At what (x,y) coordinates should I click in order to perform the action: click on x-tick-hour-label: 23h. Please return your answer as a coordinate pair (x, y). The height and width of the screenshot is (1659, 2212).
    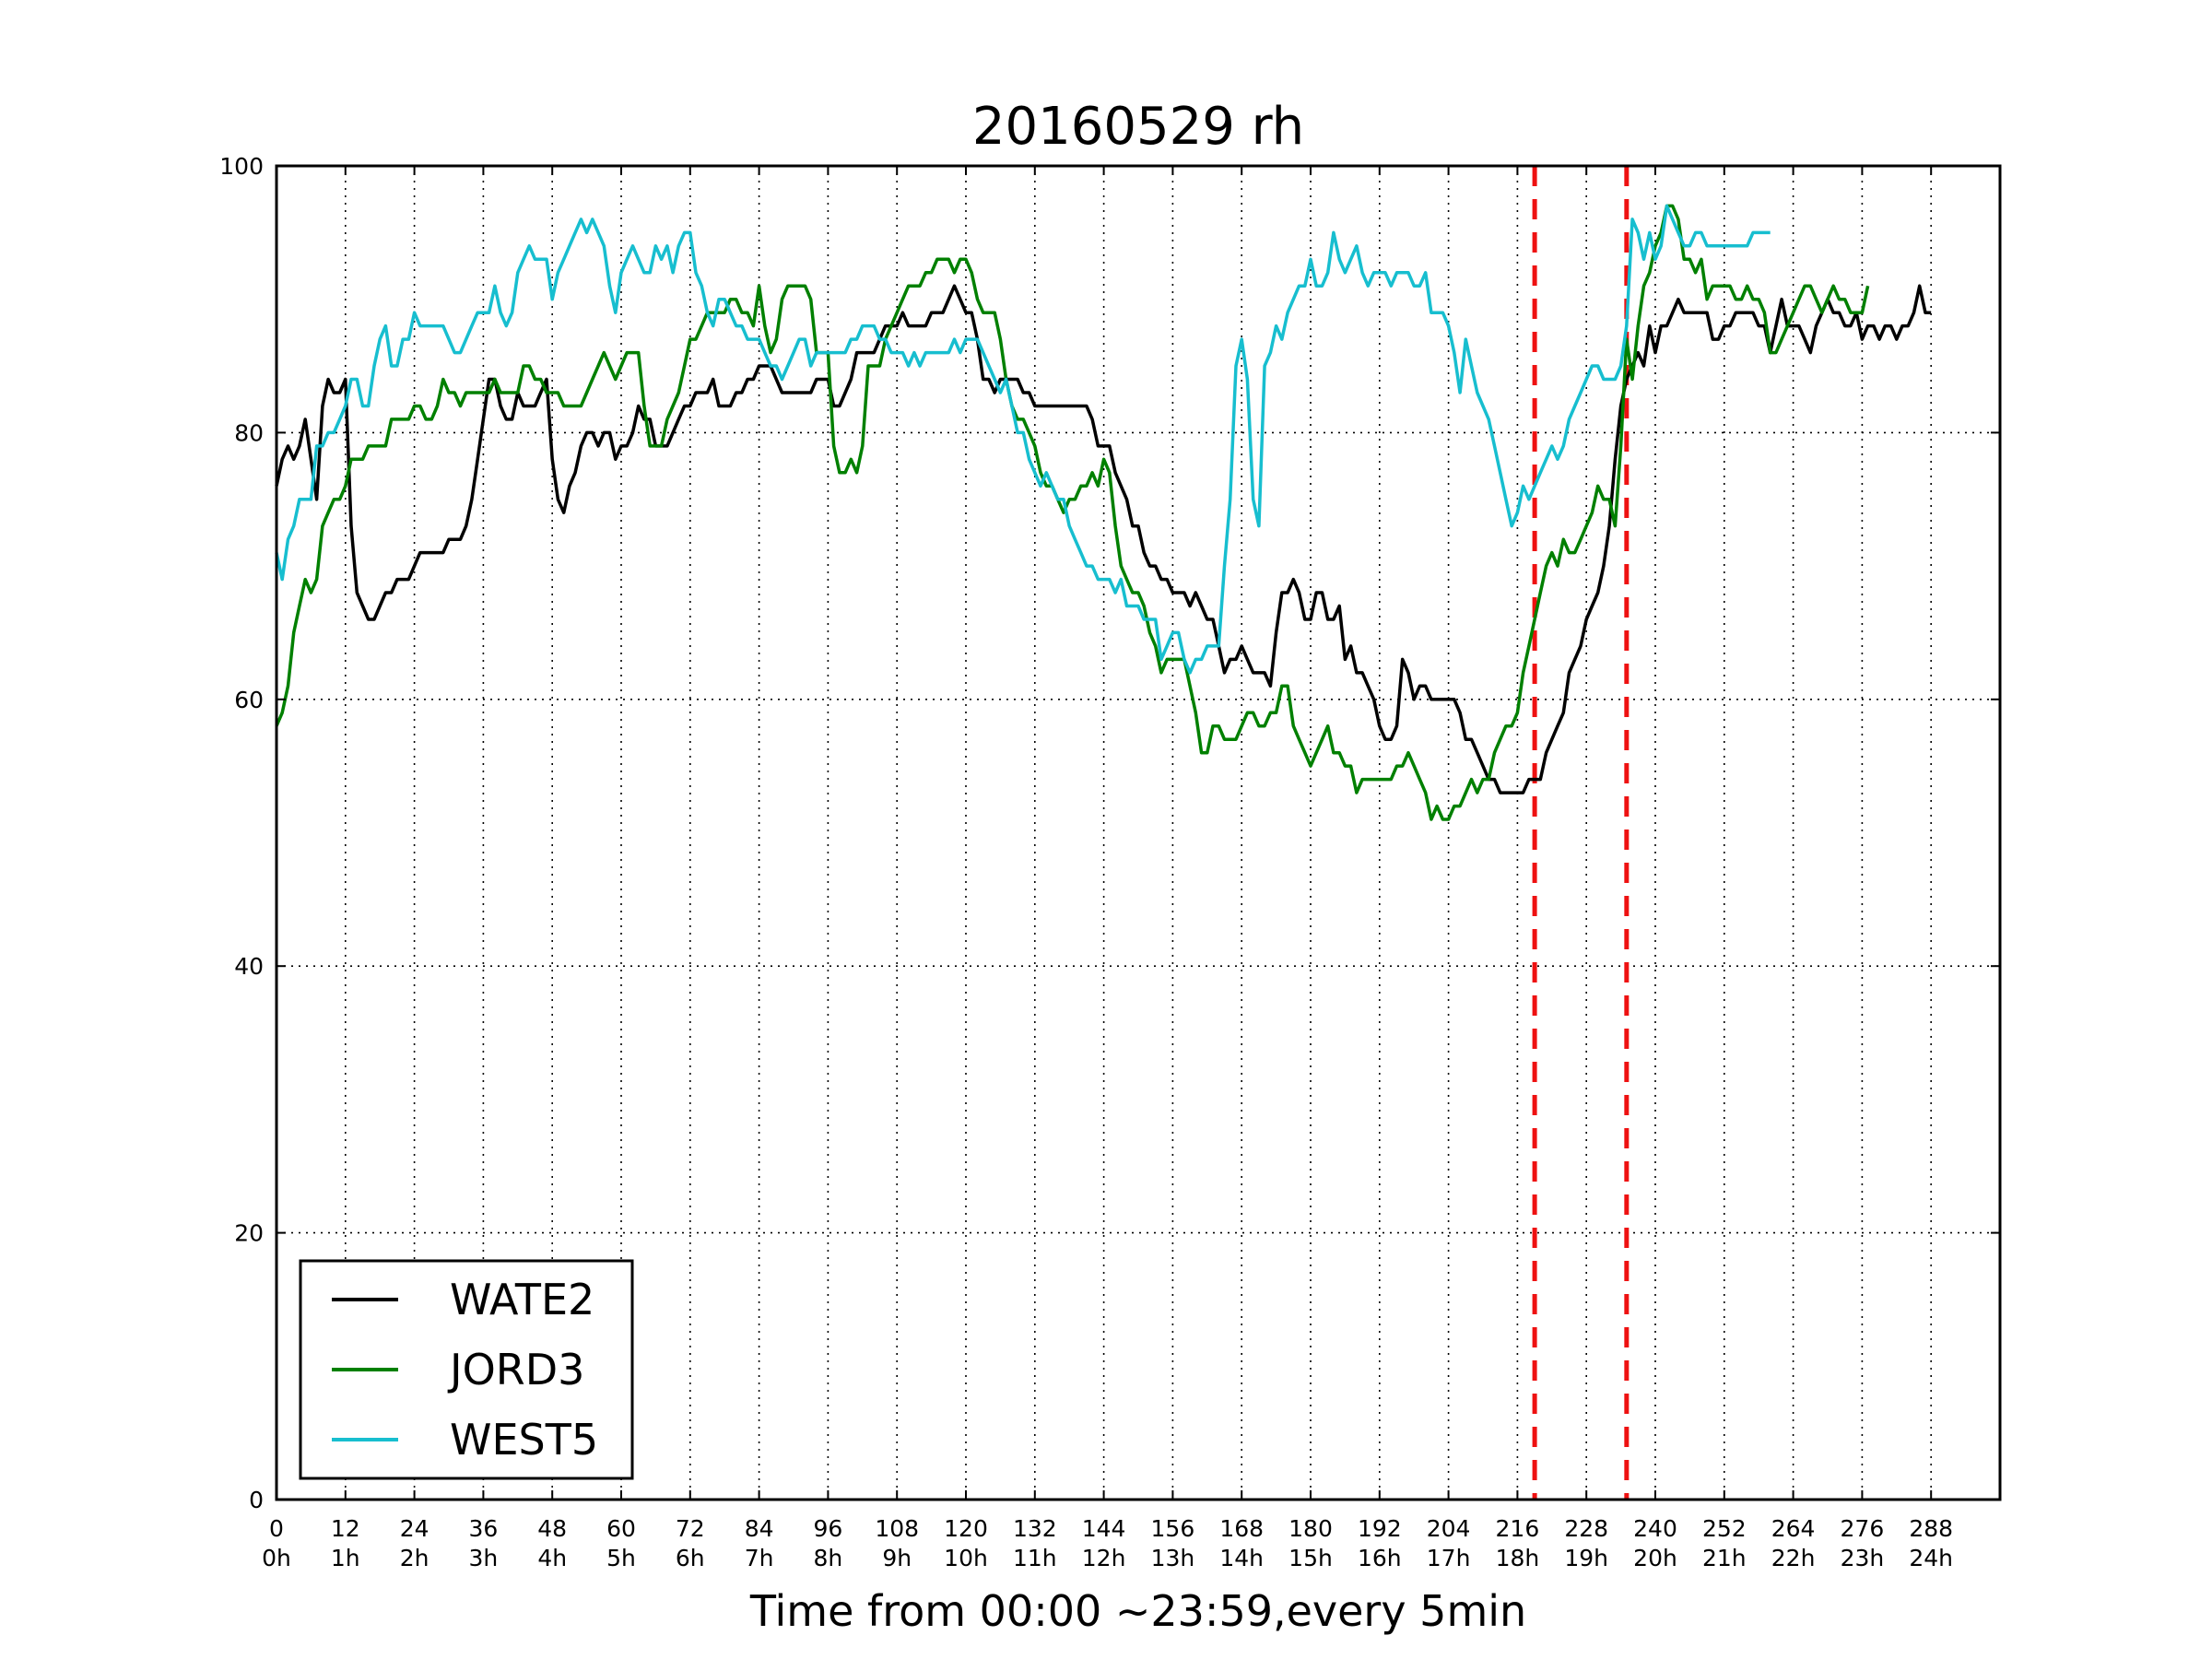
    Looking at the image, I should click on (1863, 1558).